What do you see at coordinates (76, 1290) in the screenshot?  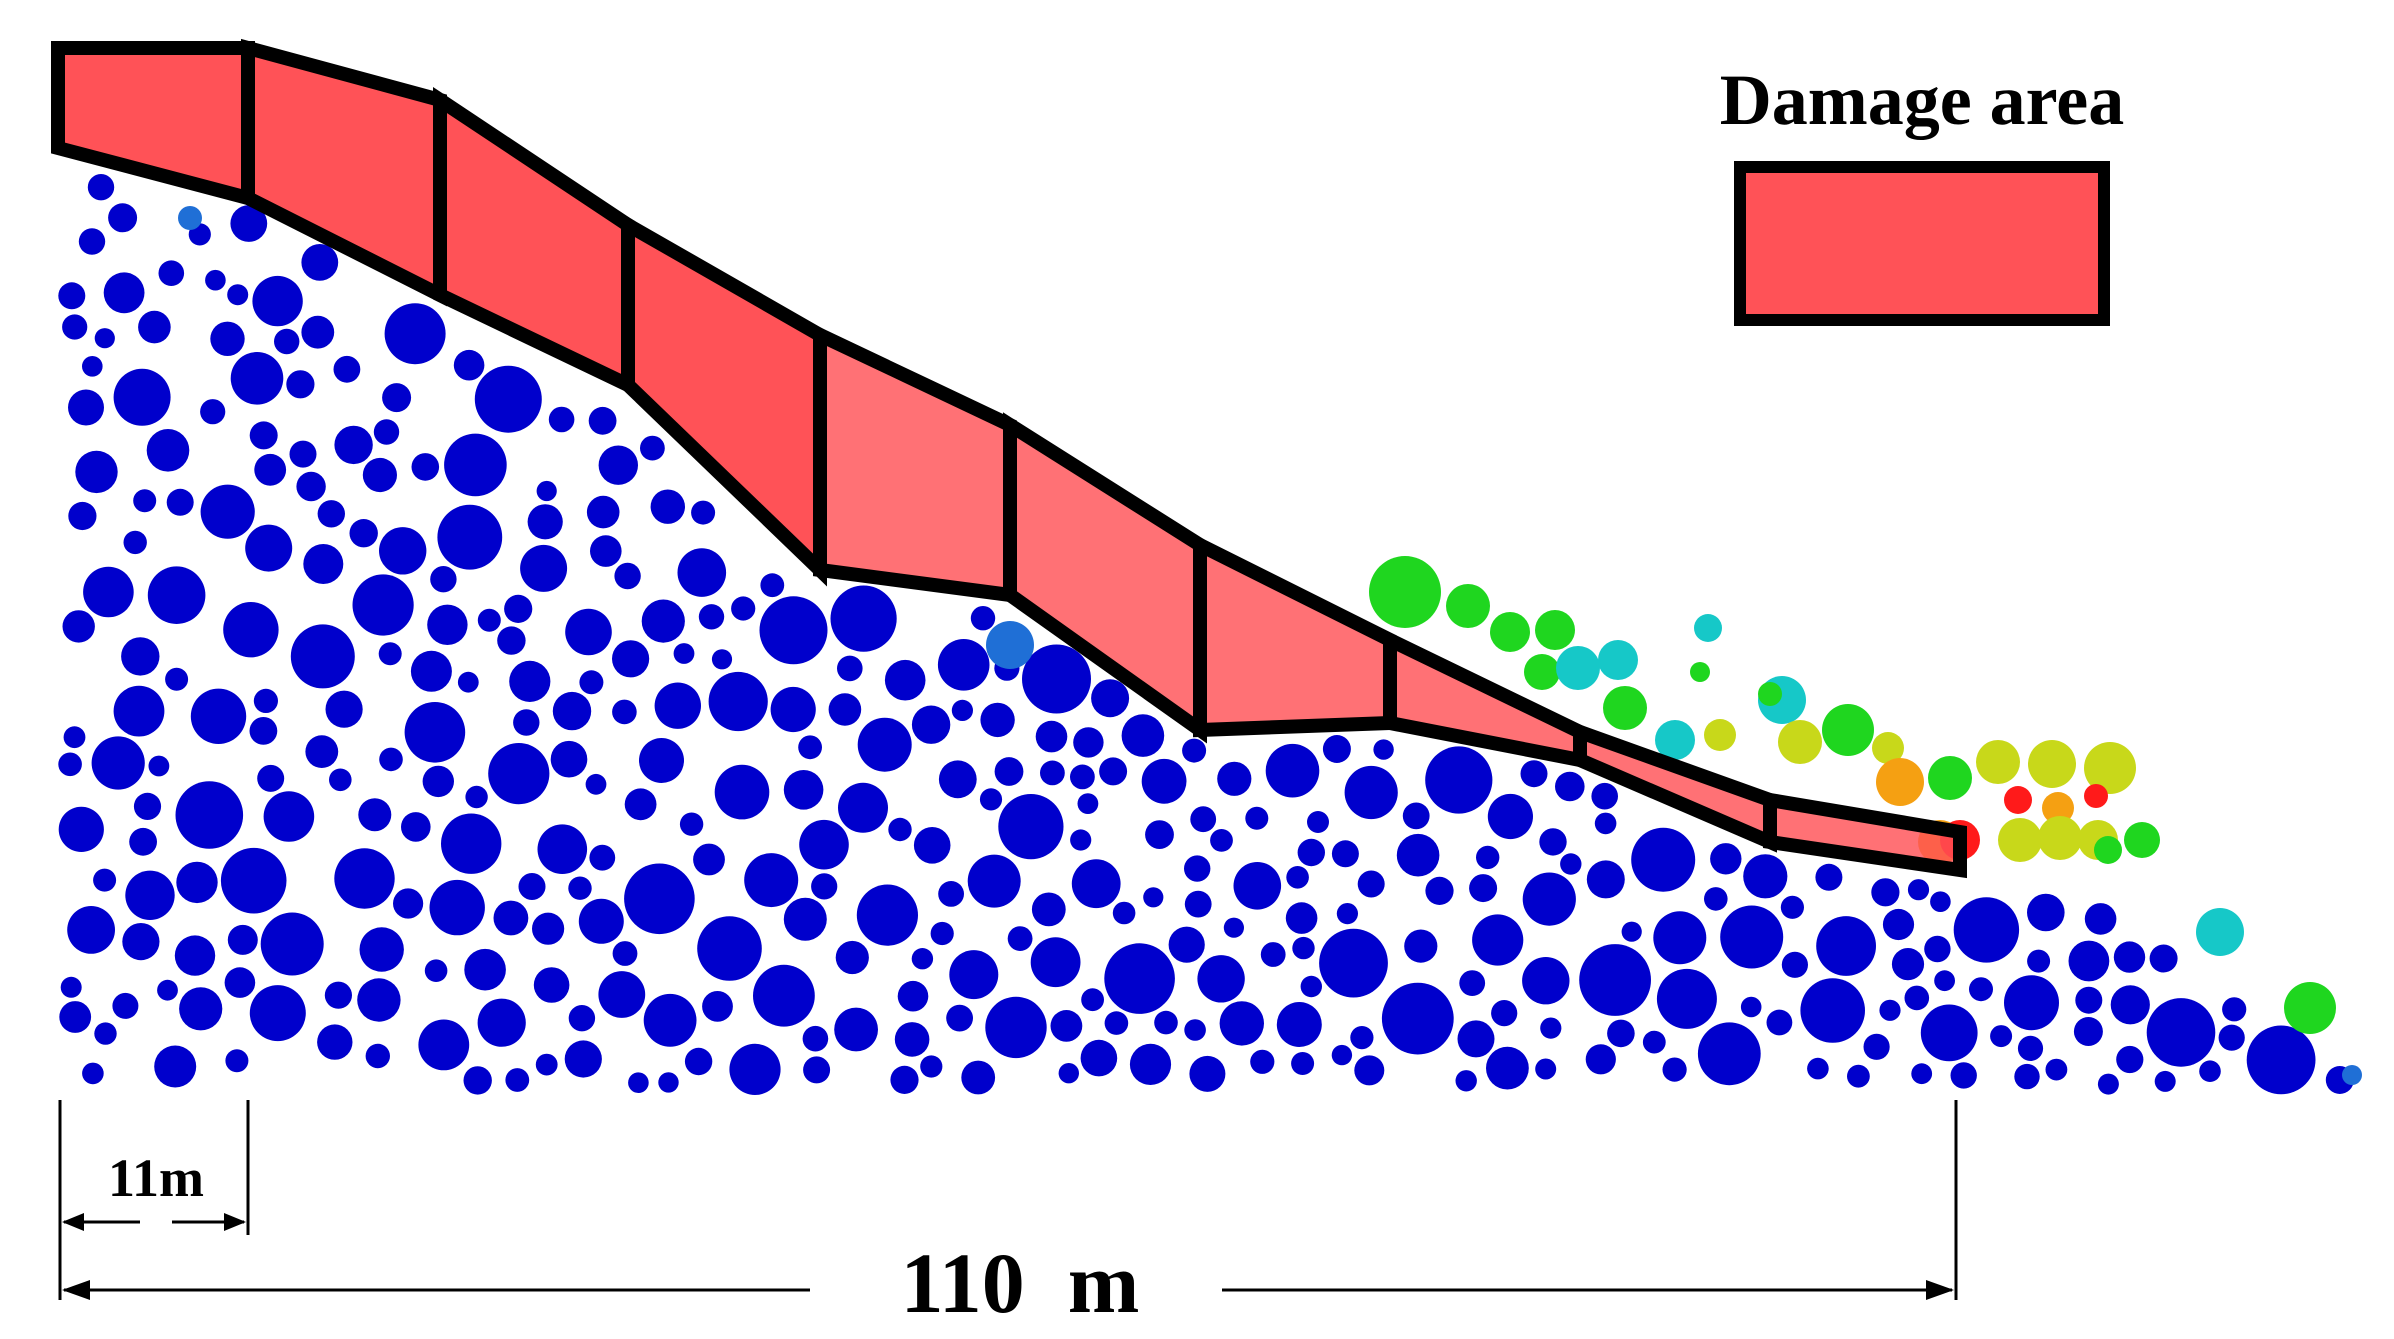 I see `dim-total-arrowhead-left` at bounding box center [76, 1290].